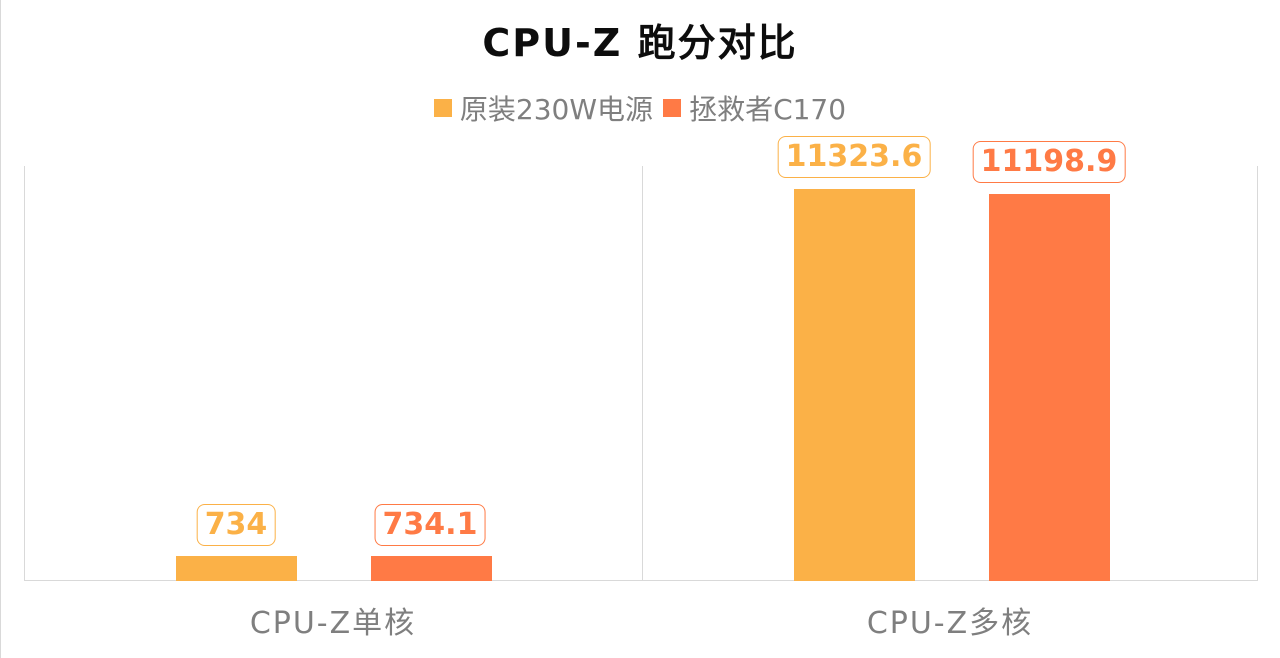 The image size is (1280, 658). I want to click on bar-multi-c170, so click(1049, 387).